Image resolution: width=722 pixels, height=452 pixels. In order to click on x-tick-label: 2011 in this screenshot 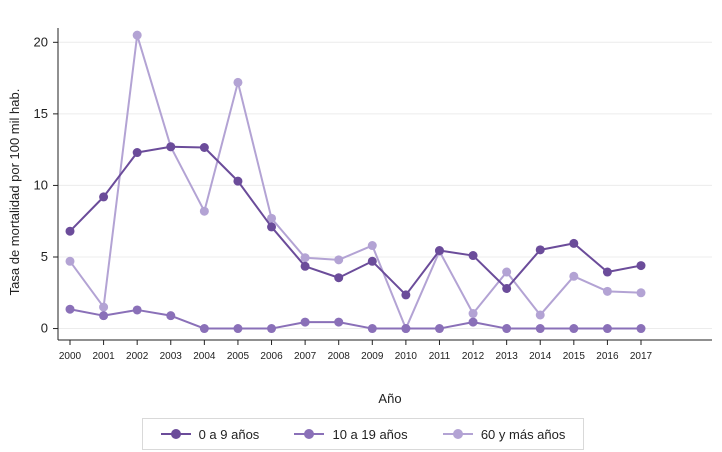, I will do `click(440, 356)`.